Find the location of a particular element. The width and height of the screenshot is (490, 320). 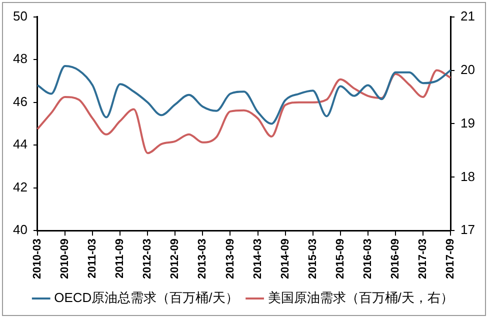

x-tick-label: 2017-09 is located at coordinates (450, 259).